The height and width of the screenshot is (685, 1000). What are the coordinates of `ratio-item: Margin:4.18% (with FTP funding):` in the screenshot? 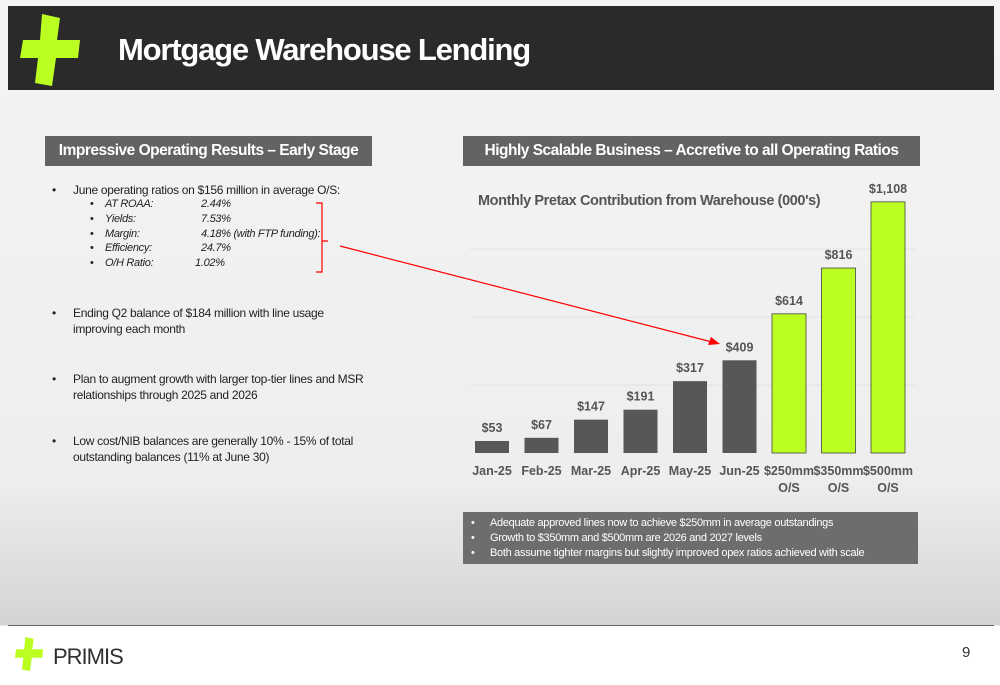 It's located at (220, 234).